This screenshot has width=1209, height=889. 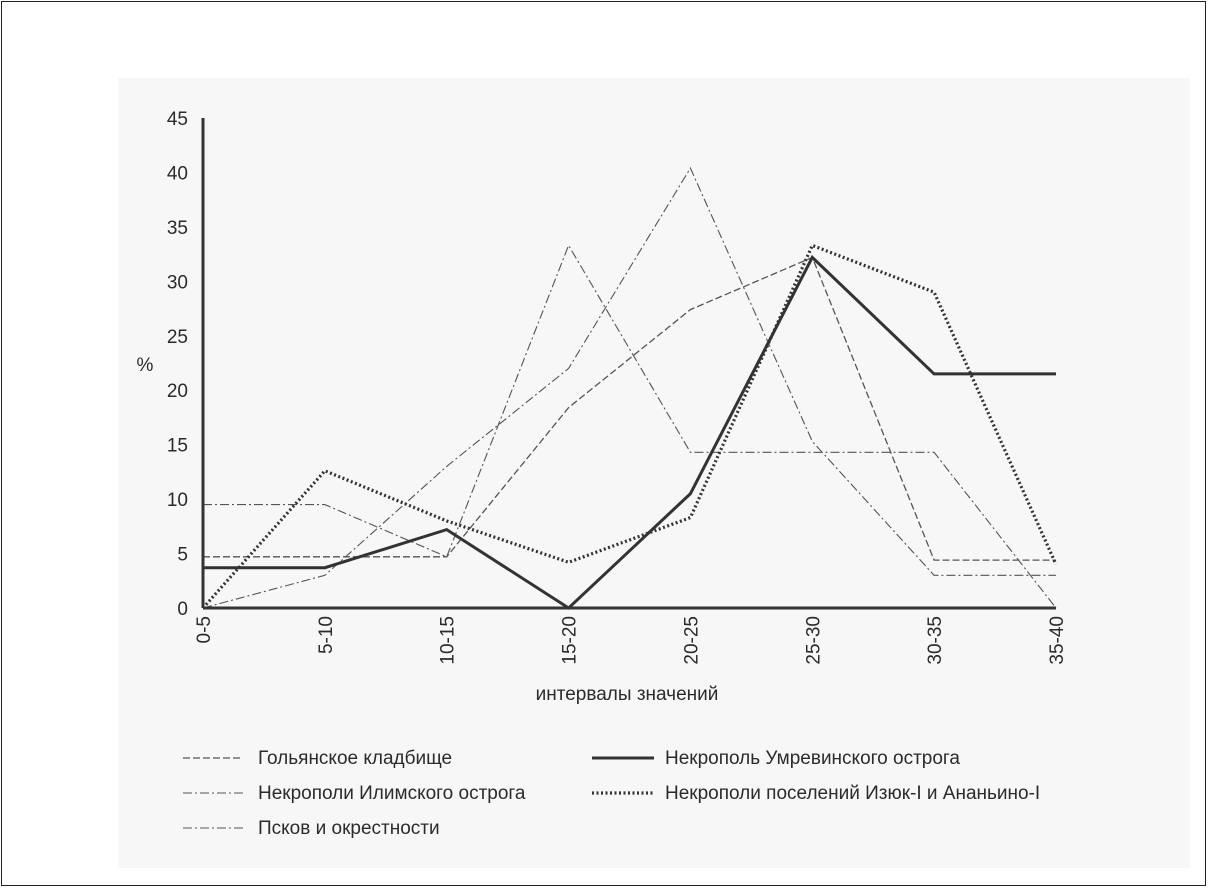 What do you see at coordinates (852, 793) in the screenshot?
I see `legend-label-5: Некрополи поселений Изюк-I и Ананьино-I` at bounding box center [852, 793].